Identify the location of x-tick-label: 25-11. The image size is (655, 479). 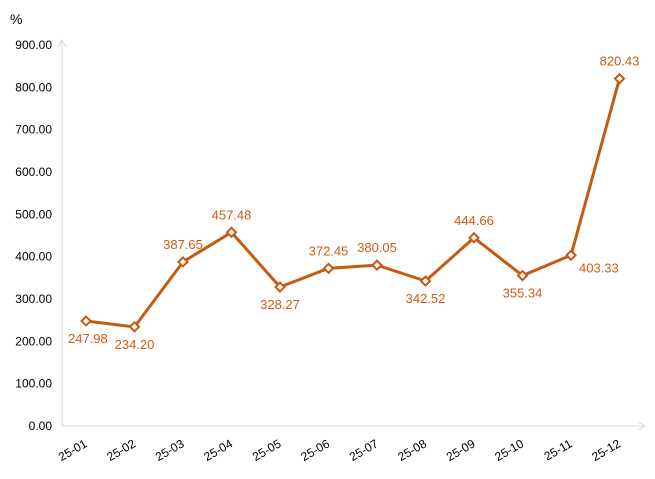
(558, 449).